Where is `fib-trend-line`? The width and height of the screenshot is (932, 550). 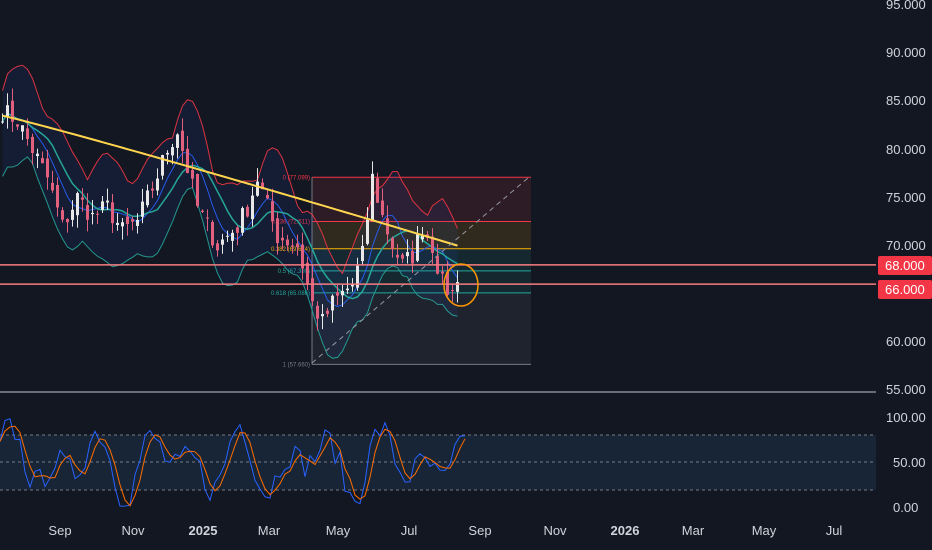 fib-trend-line is located at coordinates (420, 270).